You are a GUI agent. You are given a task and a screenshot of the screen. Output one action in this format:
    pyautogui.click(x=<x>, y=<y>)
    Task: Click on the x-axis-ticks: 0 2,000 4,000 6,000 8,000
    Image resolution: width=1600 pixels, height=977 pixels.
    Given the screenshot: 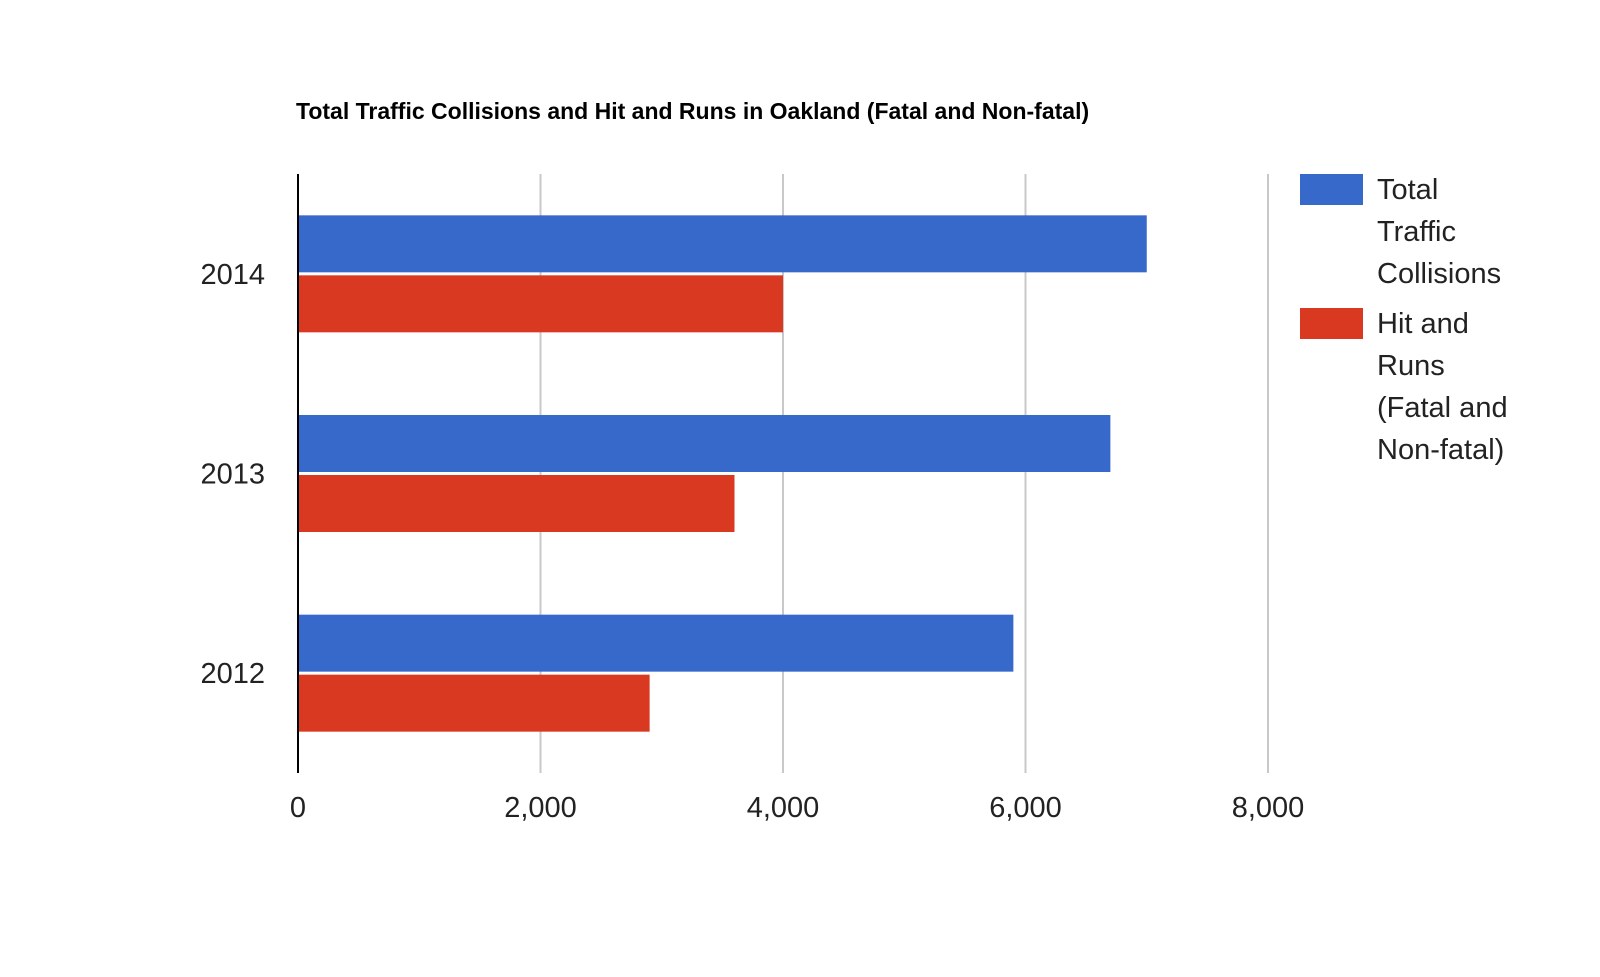 What is the action you would take?
    pyautogui.click(x=797, y=808)
    